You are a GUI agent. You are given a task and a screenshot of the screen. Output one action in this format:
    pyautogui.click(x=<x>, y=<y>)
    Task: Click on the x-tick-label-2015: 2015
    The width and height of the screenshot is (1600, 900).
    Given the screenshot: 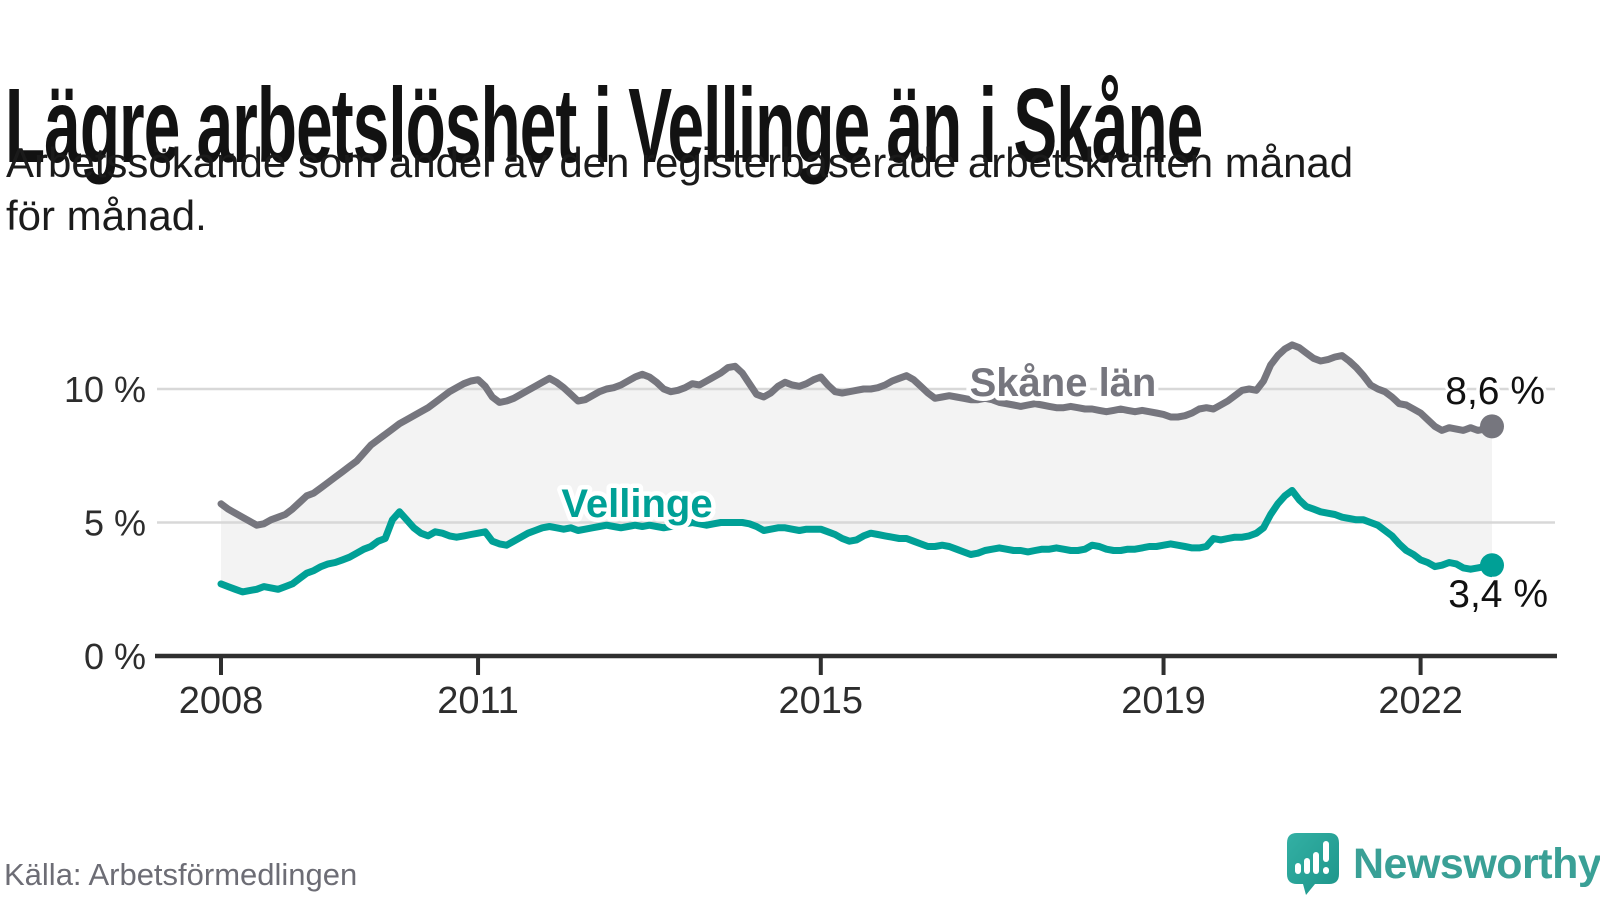 What is the action you would take?
    pyautogui.click(x=821, y=701)
    